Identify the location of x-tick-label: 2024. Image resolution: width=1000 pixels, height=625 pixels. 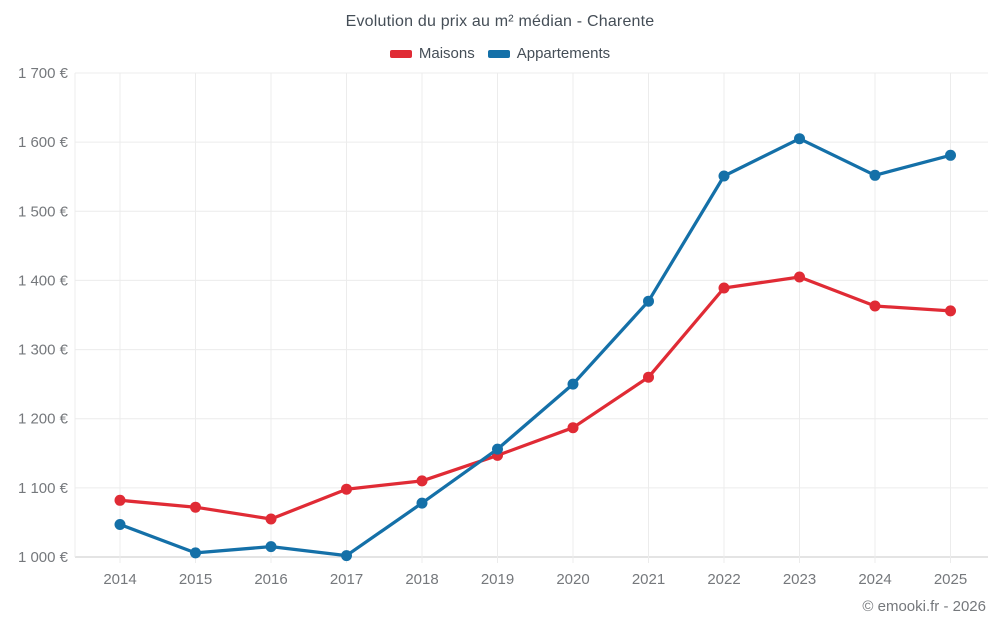
(874, 579).